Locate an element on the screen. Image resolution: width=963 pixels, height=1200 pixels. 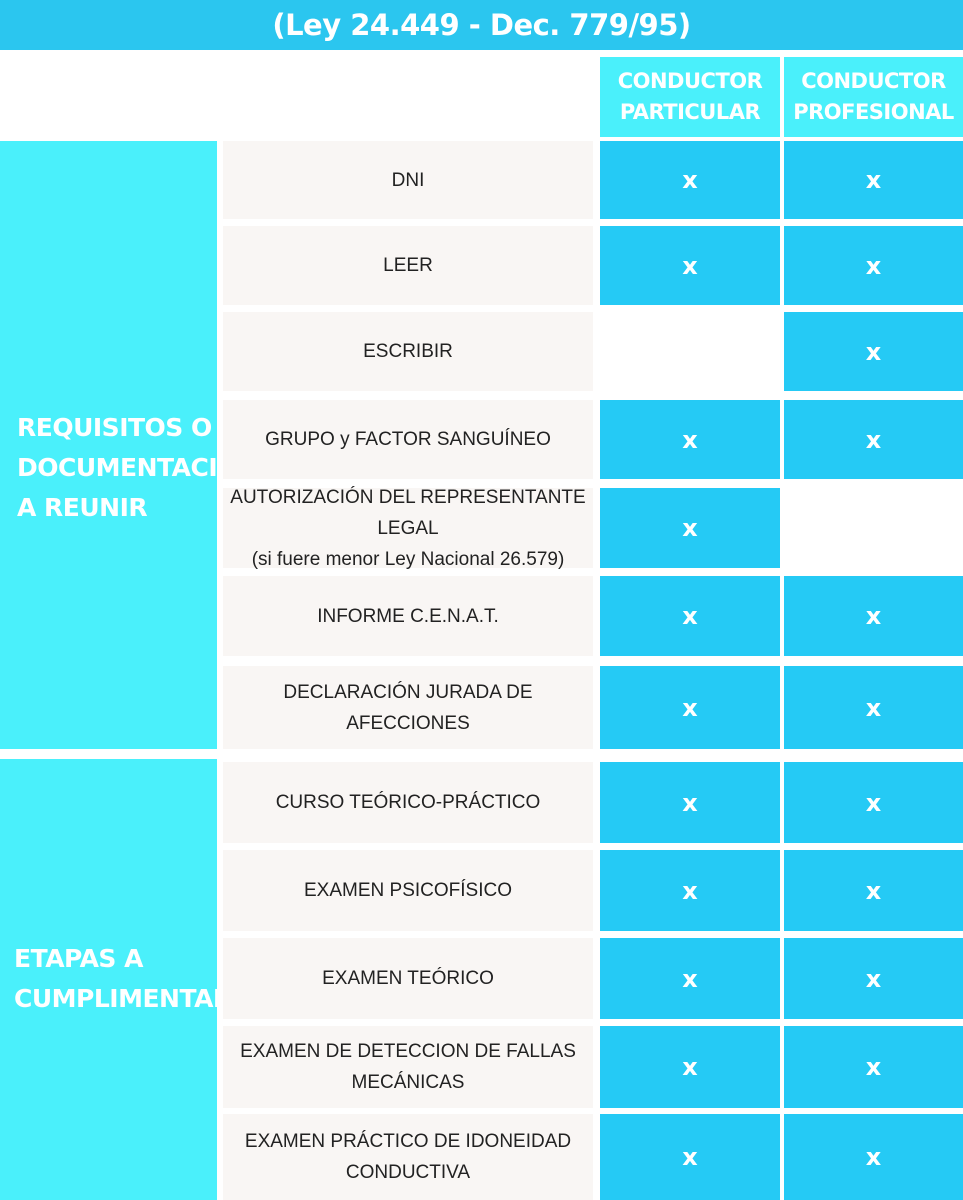
mark-cell-profesional is located at coordinates (873, 528).